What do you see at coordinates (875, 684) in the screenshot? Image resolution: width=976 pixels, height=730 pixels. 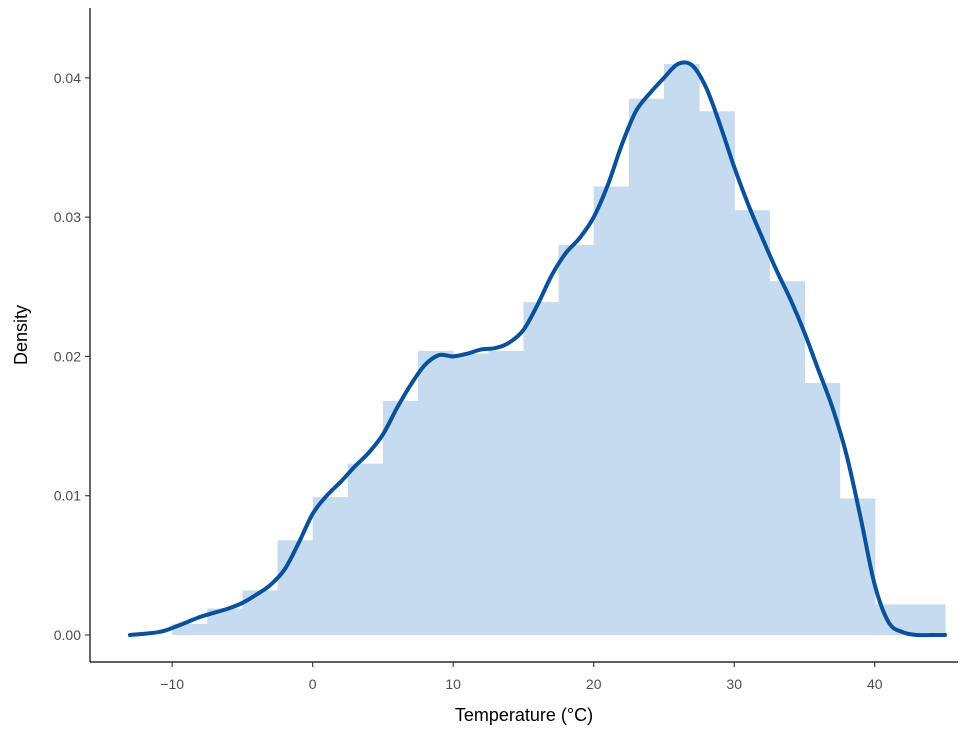 I see `x-tick-label: 40` at bounding box center [875, 684].